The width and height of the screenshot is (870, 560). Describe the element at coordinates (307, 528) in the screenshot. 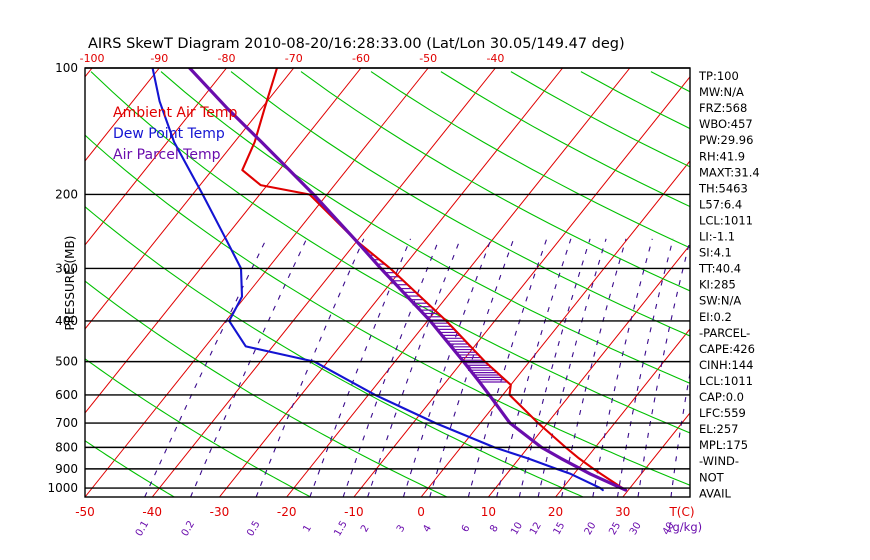

I see `mixing-ratio-tick: 1` at that location.